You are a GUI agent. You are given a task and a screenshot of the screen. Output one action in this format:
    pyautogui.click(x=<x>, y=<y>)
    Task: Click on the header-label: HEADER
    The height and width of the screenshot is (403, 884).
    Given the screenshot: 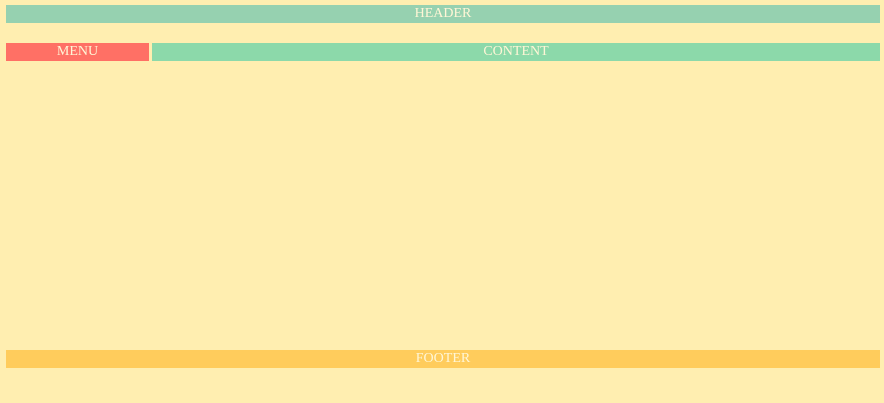 What is the action you would take?
    pyautogui.click(x=443, y=13)
    